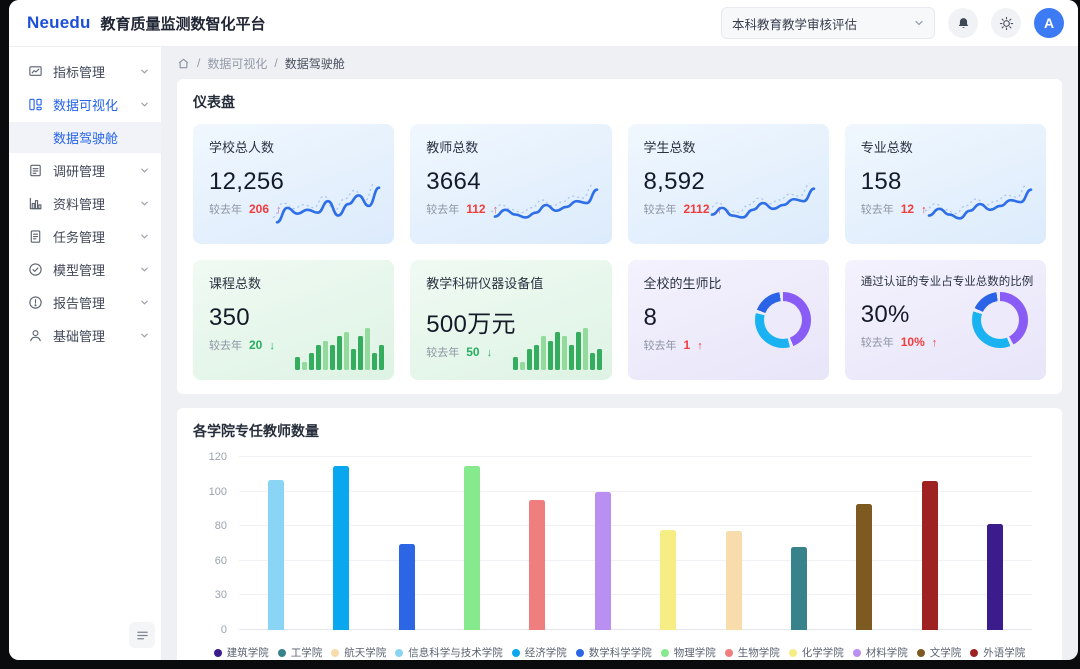  What do you see at coordinates (619, 63) in the screenshot?
I see `breadcrumb: / 数据可视化 / 数据驾驶舱` at bounding box center [619, 63].